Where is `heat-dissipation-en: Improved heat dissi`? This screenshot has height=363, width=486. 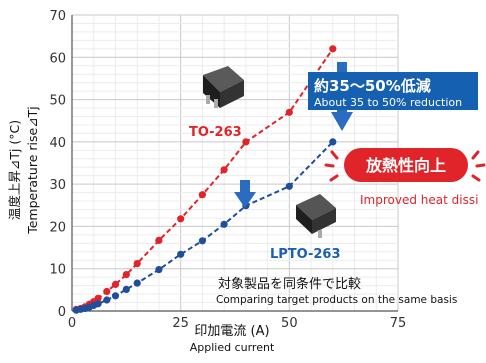 heat-dissipation-en: Improved heat dissi is located at coordinates (419, 200).